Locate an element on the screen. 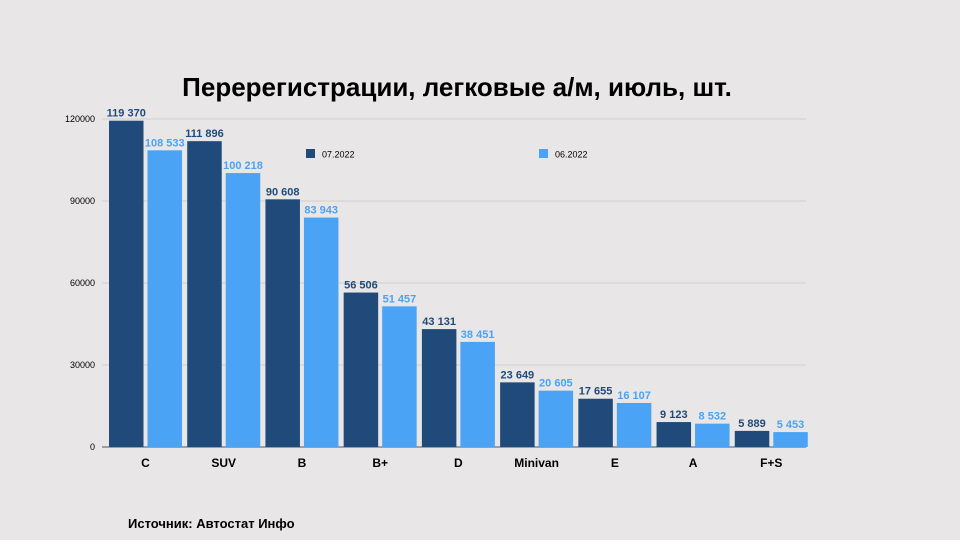 The height and width of the screenshot is (540, 960). y-tick-label: 60000 is located at coordinates (82, 283).